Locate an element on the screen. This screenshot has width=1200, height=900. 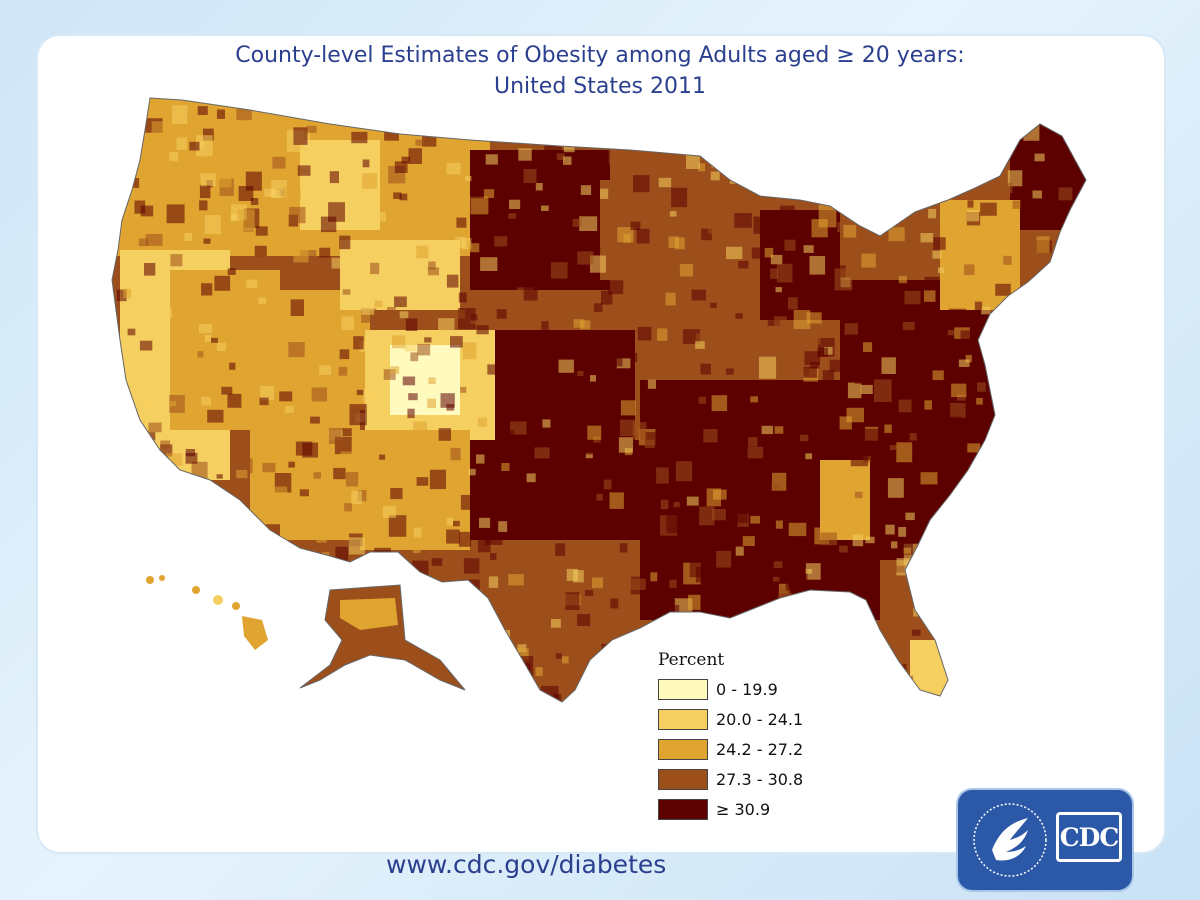
cdc-wordmark: CDC is located at coordinates (1089, 837).